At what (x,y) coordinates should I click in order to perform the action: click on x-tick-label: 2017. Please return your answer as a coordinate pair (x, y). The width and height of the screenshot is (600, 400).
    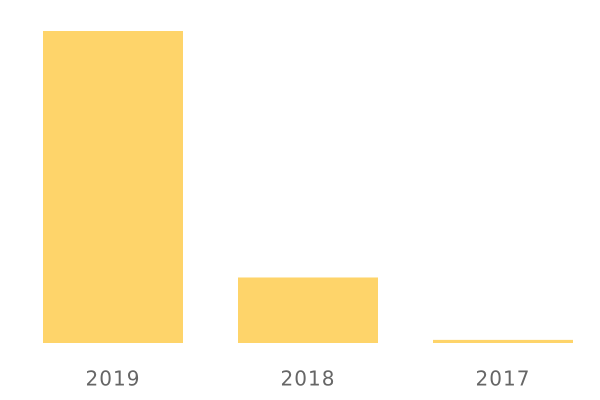
    Looking at the image, I should click on (503, 379).